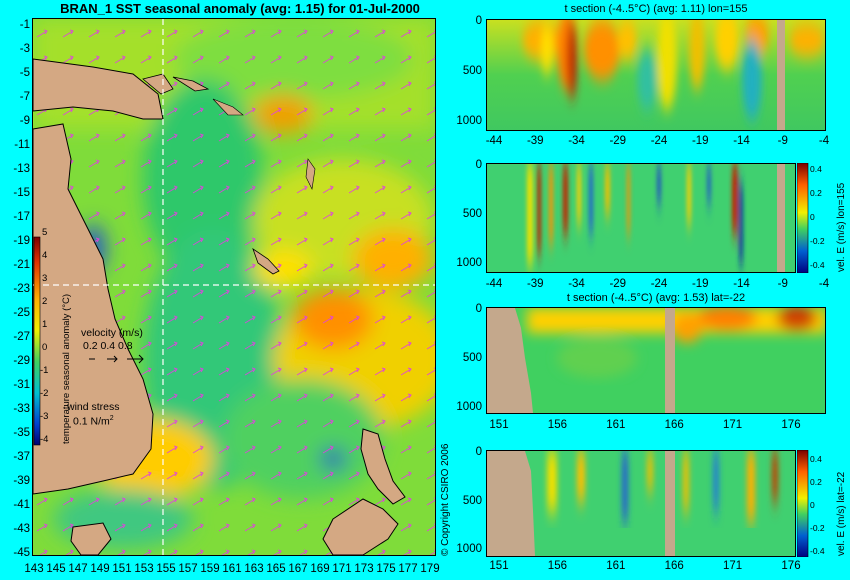  I want to click on map-x-tick: 145, so click(56, 569).